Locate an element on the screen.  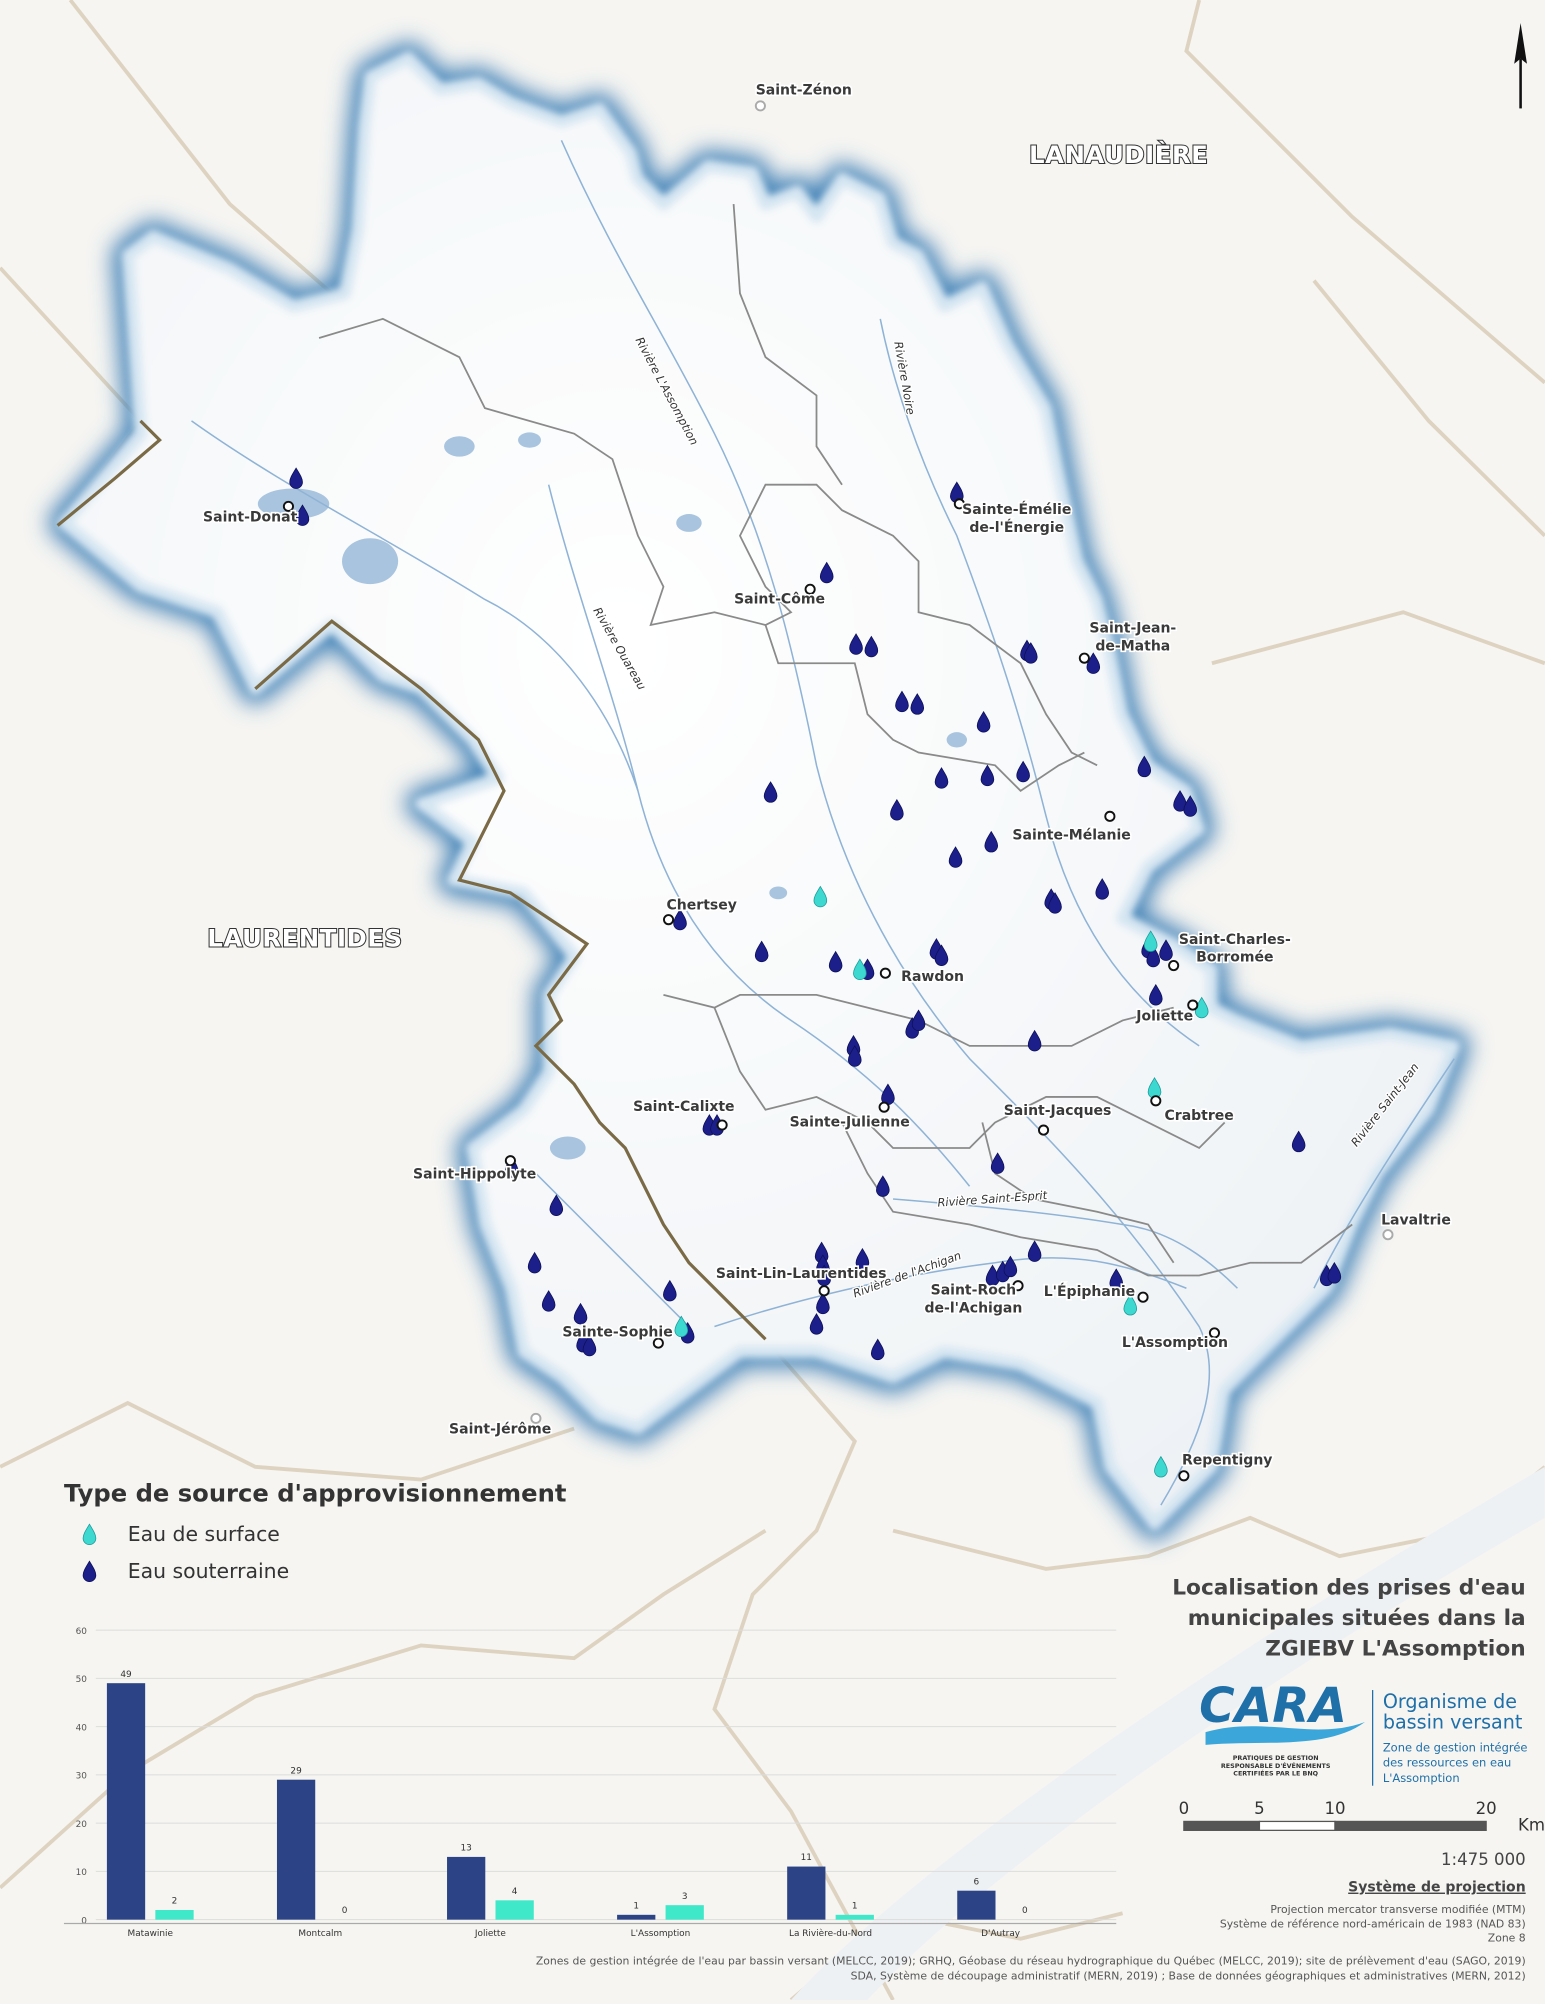
x-tick-label: Montcalm is located at coordinates (320, 1934).